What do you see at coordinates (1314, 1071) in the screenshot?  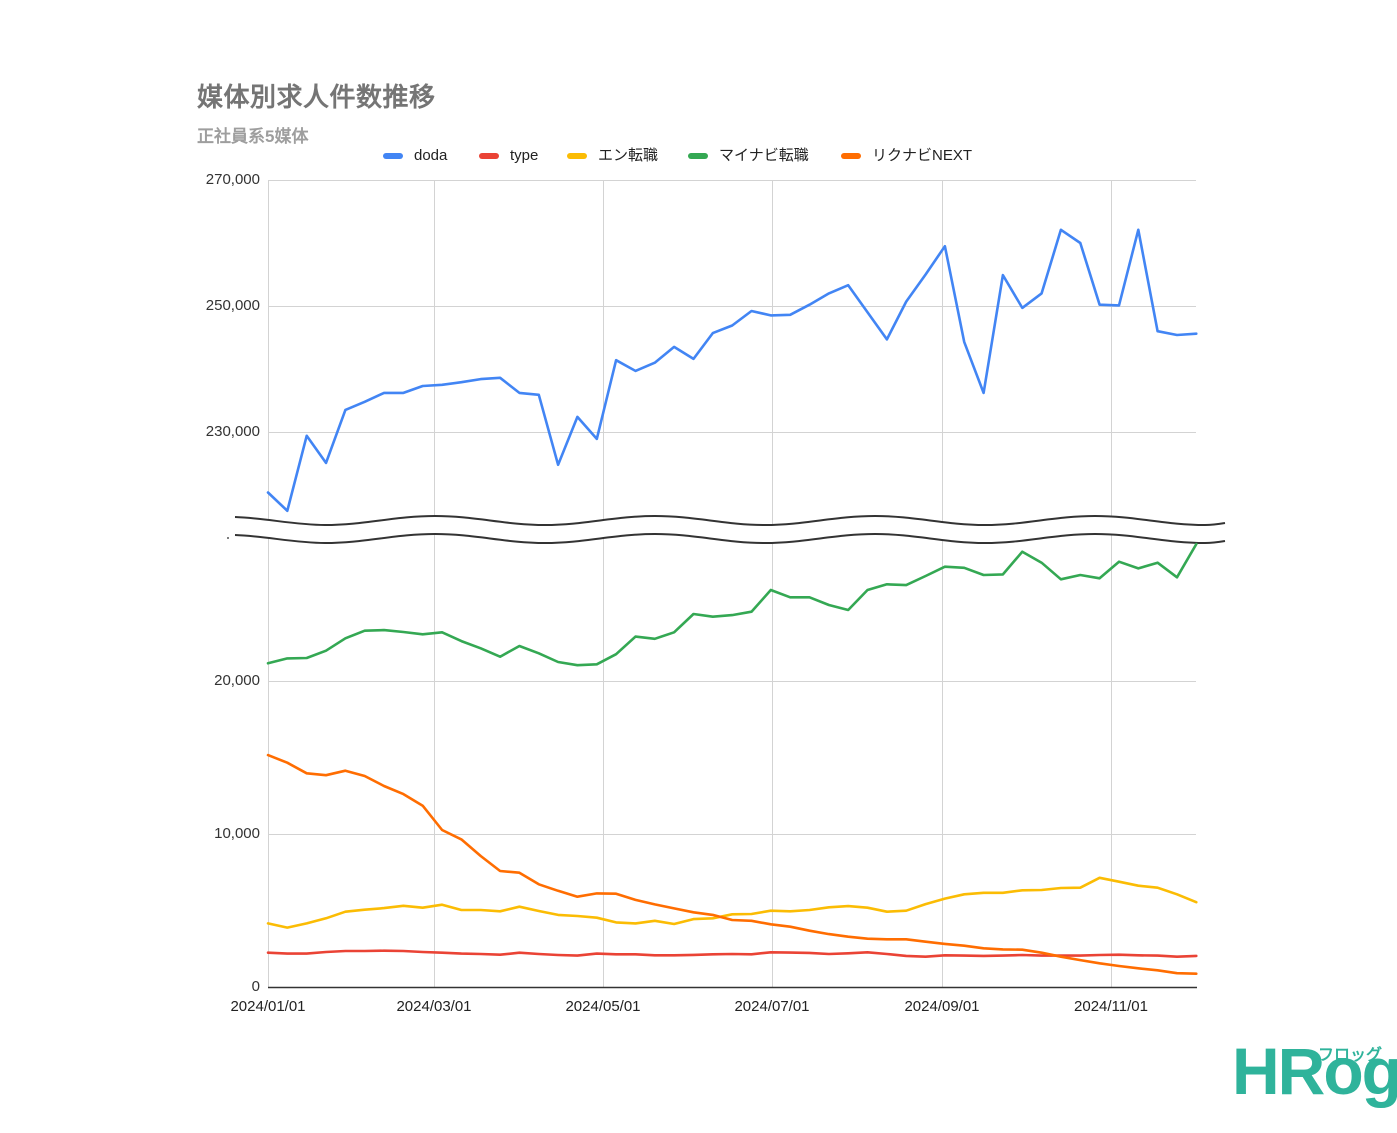 I see `hrog-logo: HRog` at bounding box center [1314, 1071].